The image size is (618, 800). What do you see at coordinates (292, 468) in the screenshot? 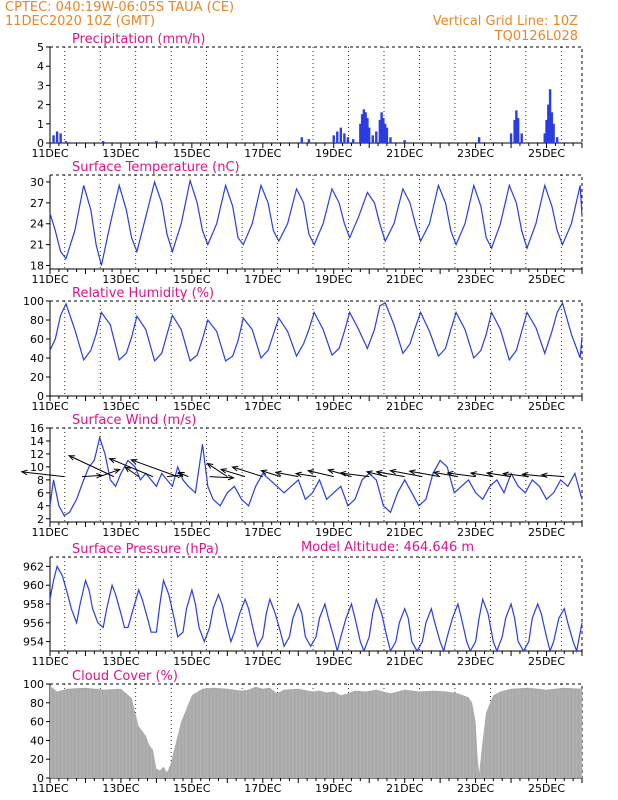
I see `wind-arrows` at bounding box center [292, 468].